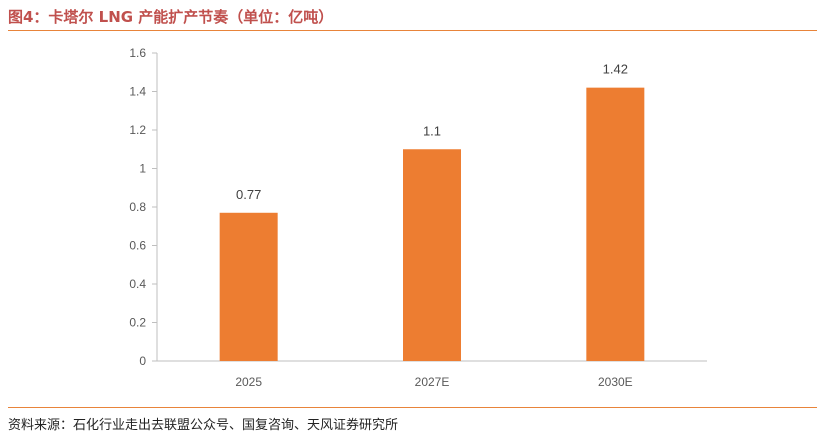 The image size is (825, 444). What do you see at coordinates (248, 194) in the screenshot?
I see `data-label-2025: 0.77` at bounding box center [248, 194].